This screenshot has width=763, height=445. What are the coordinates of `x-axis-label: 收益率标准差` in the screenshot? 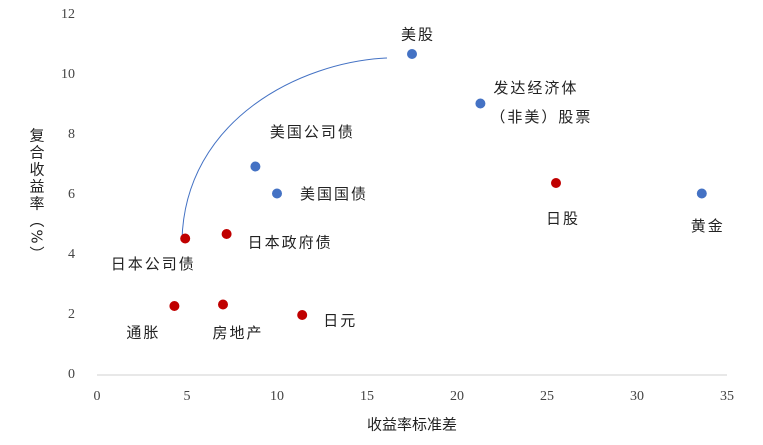 It's located at (412, 425).